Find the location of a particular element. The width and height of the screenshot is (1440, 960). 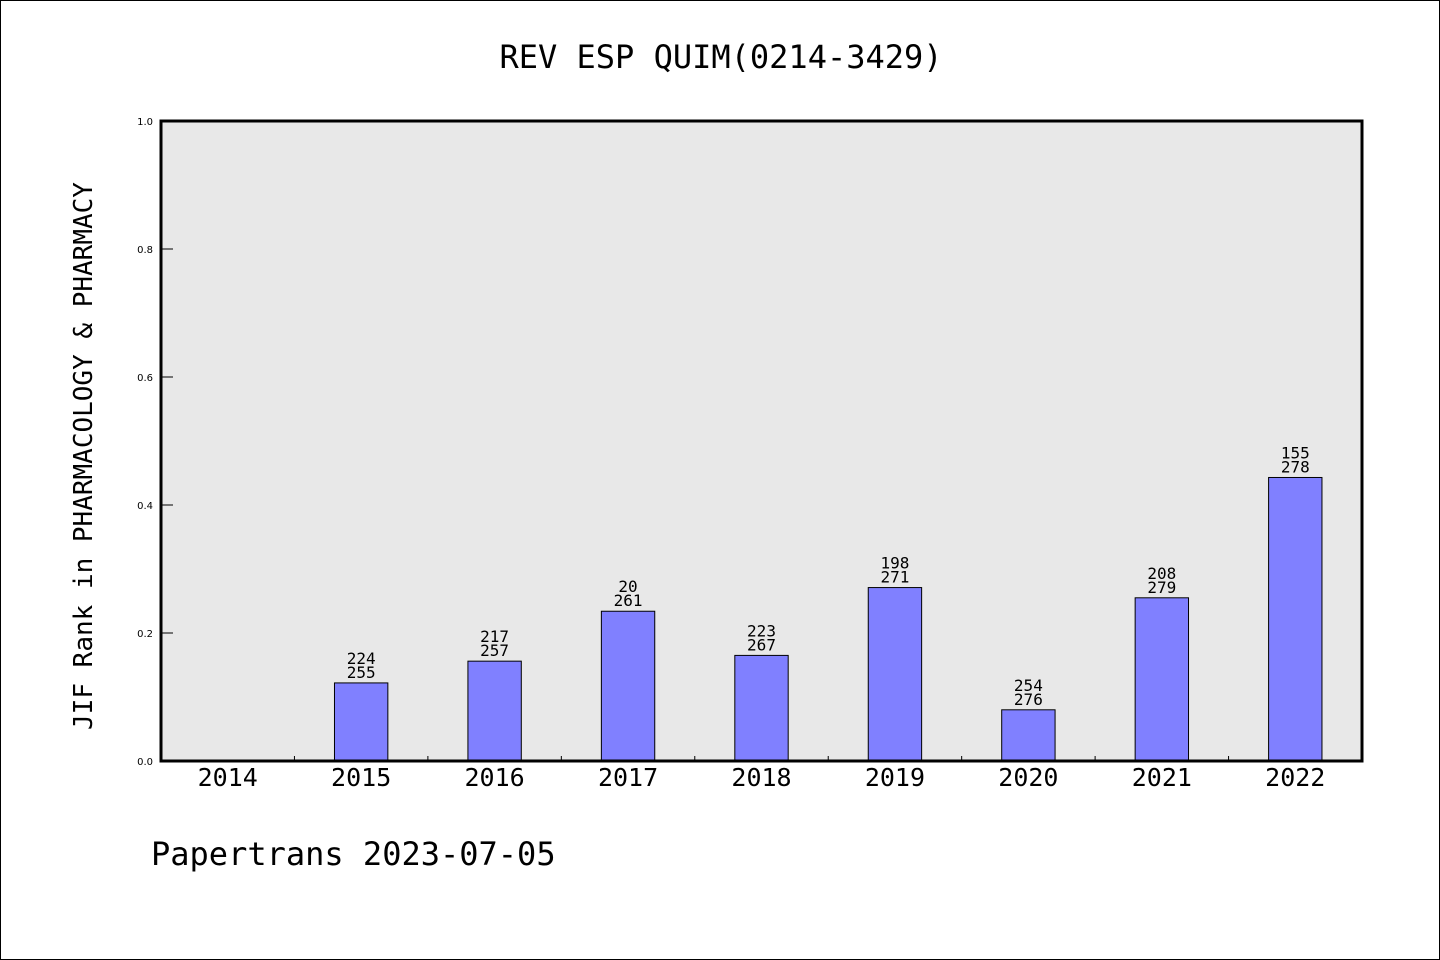

chart-title: REV ESP QUIM(0214-3429) is located at coordinates (720, 57).